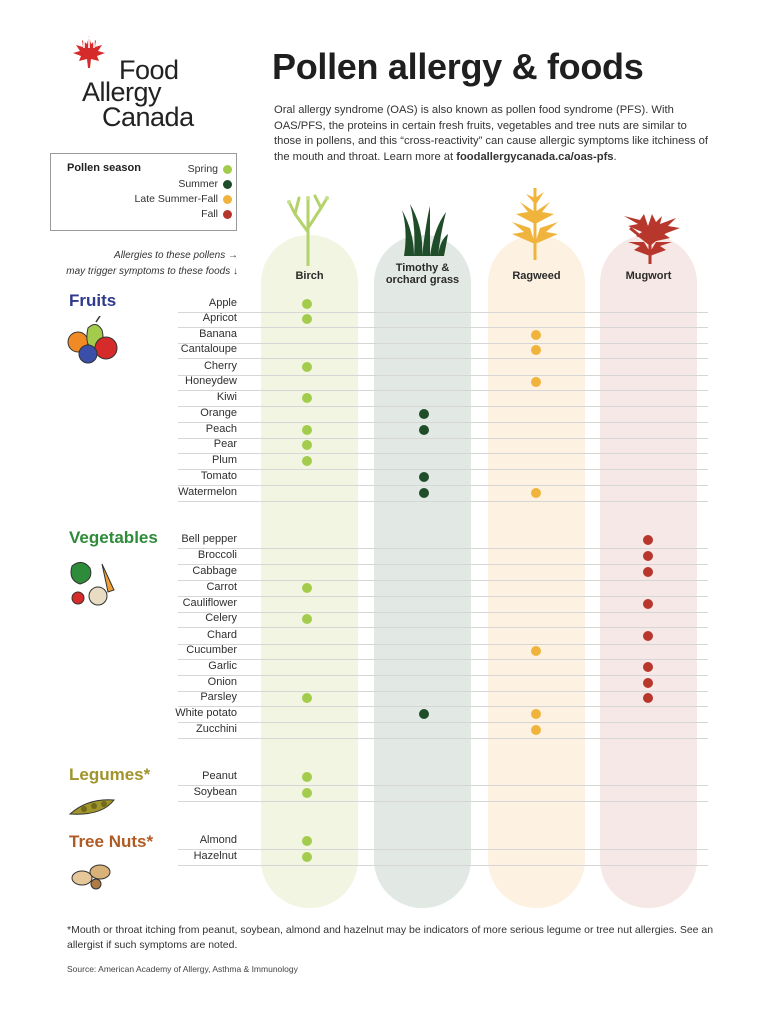  Describe the element at coordinates (224, 460) in the screenshot. I see `food-label: Plum` at that location.